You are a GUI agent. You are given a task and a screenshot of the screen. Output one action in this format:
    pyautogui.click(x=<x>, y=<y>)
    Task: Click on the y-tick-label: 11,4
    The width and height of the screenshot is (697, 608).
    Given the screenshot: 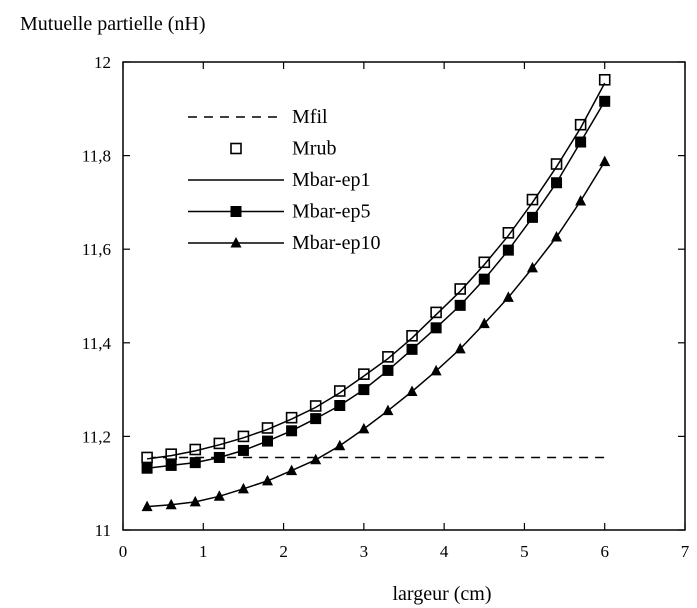 What is the action you would take?
    pyautogui.click(x=97, y=343)
    